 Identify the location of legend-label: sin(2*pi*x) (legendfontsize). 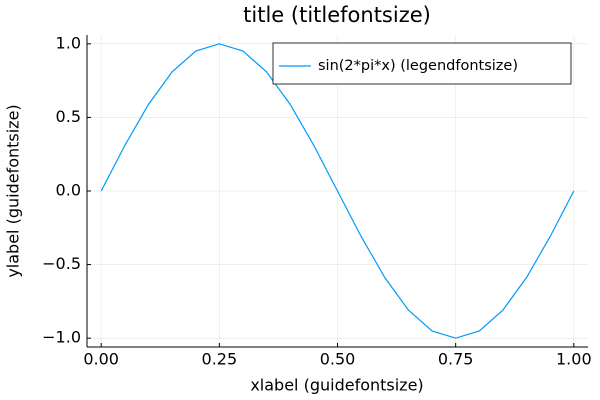
(418, 66).